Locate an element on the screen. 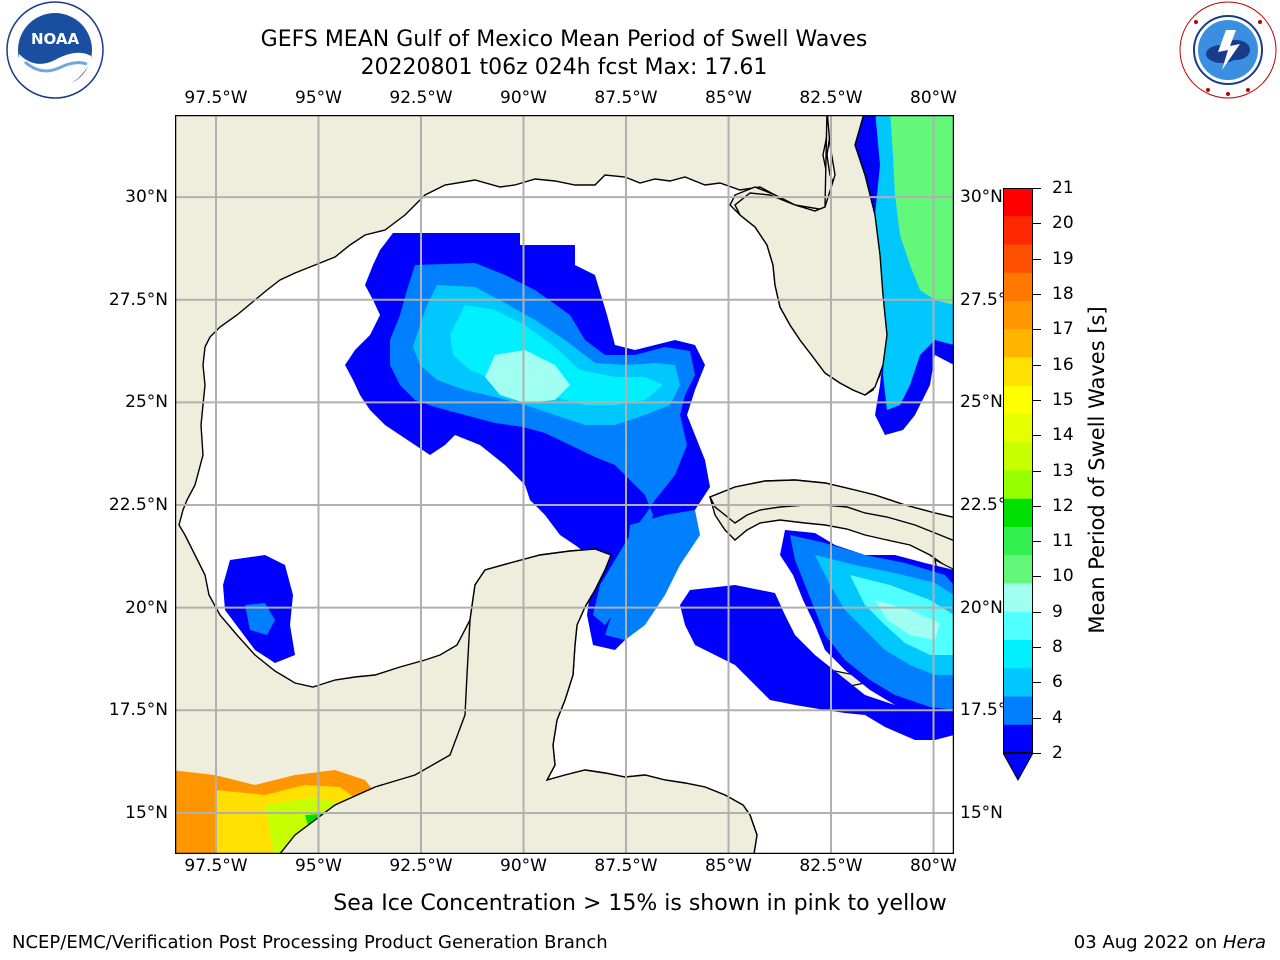  footer-host: Hera is located at coordinates (1244, 942).